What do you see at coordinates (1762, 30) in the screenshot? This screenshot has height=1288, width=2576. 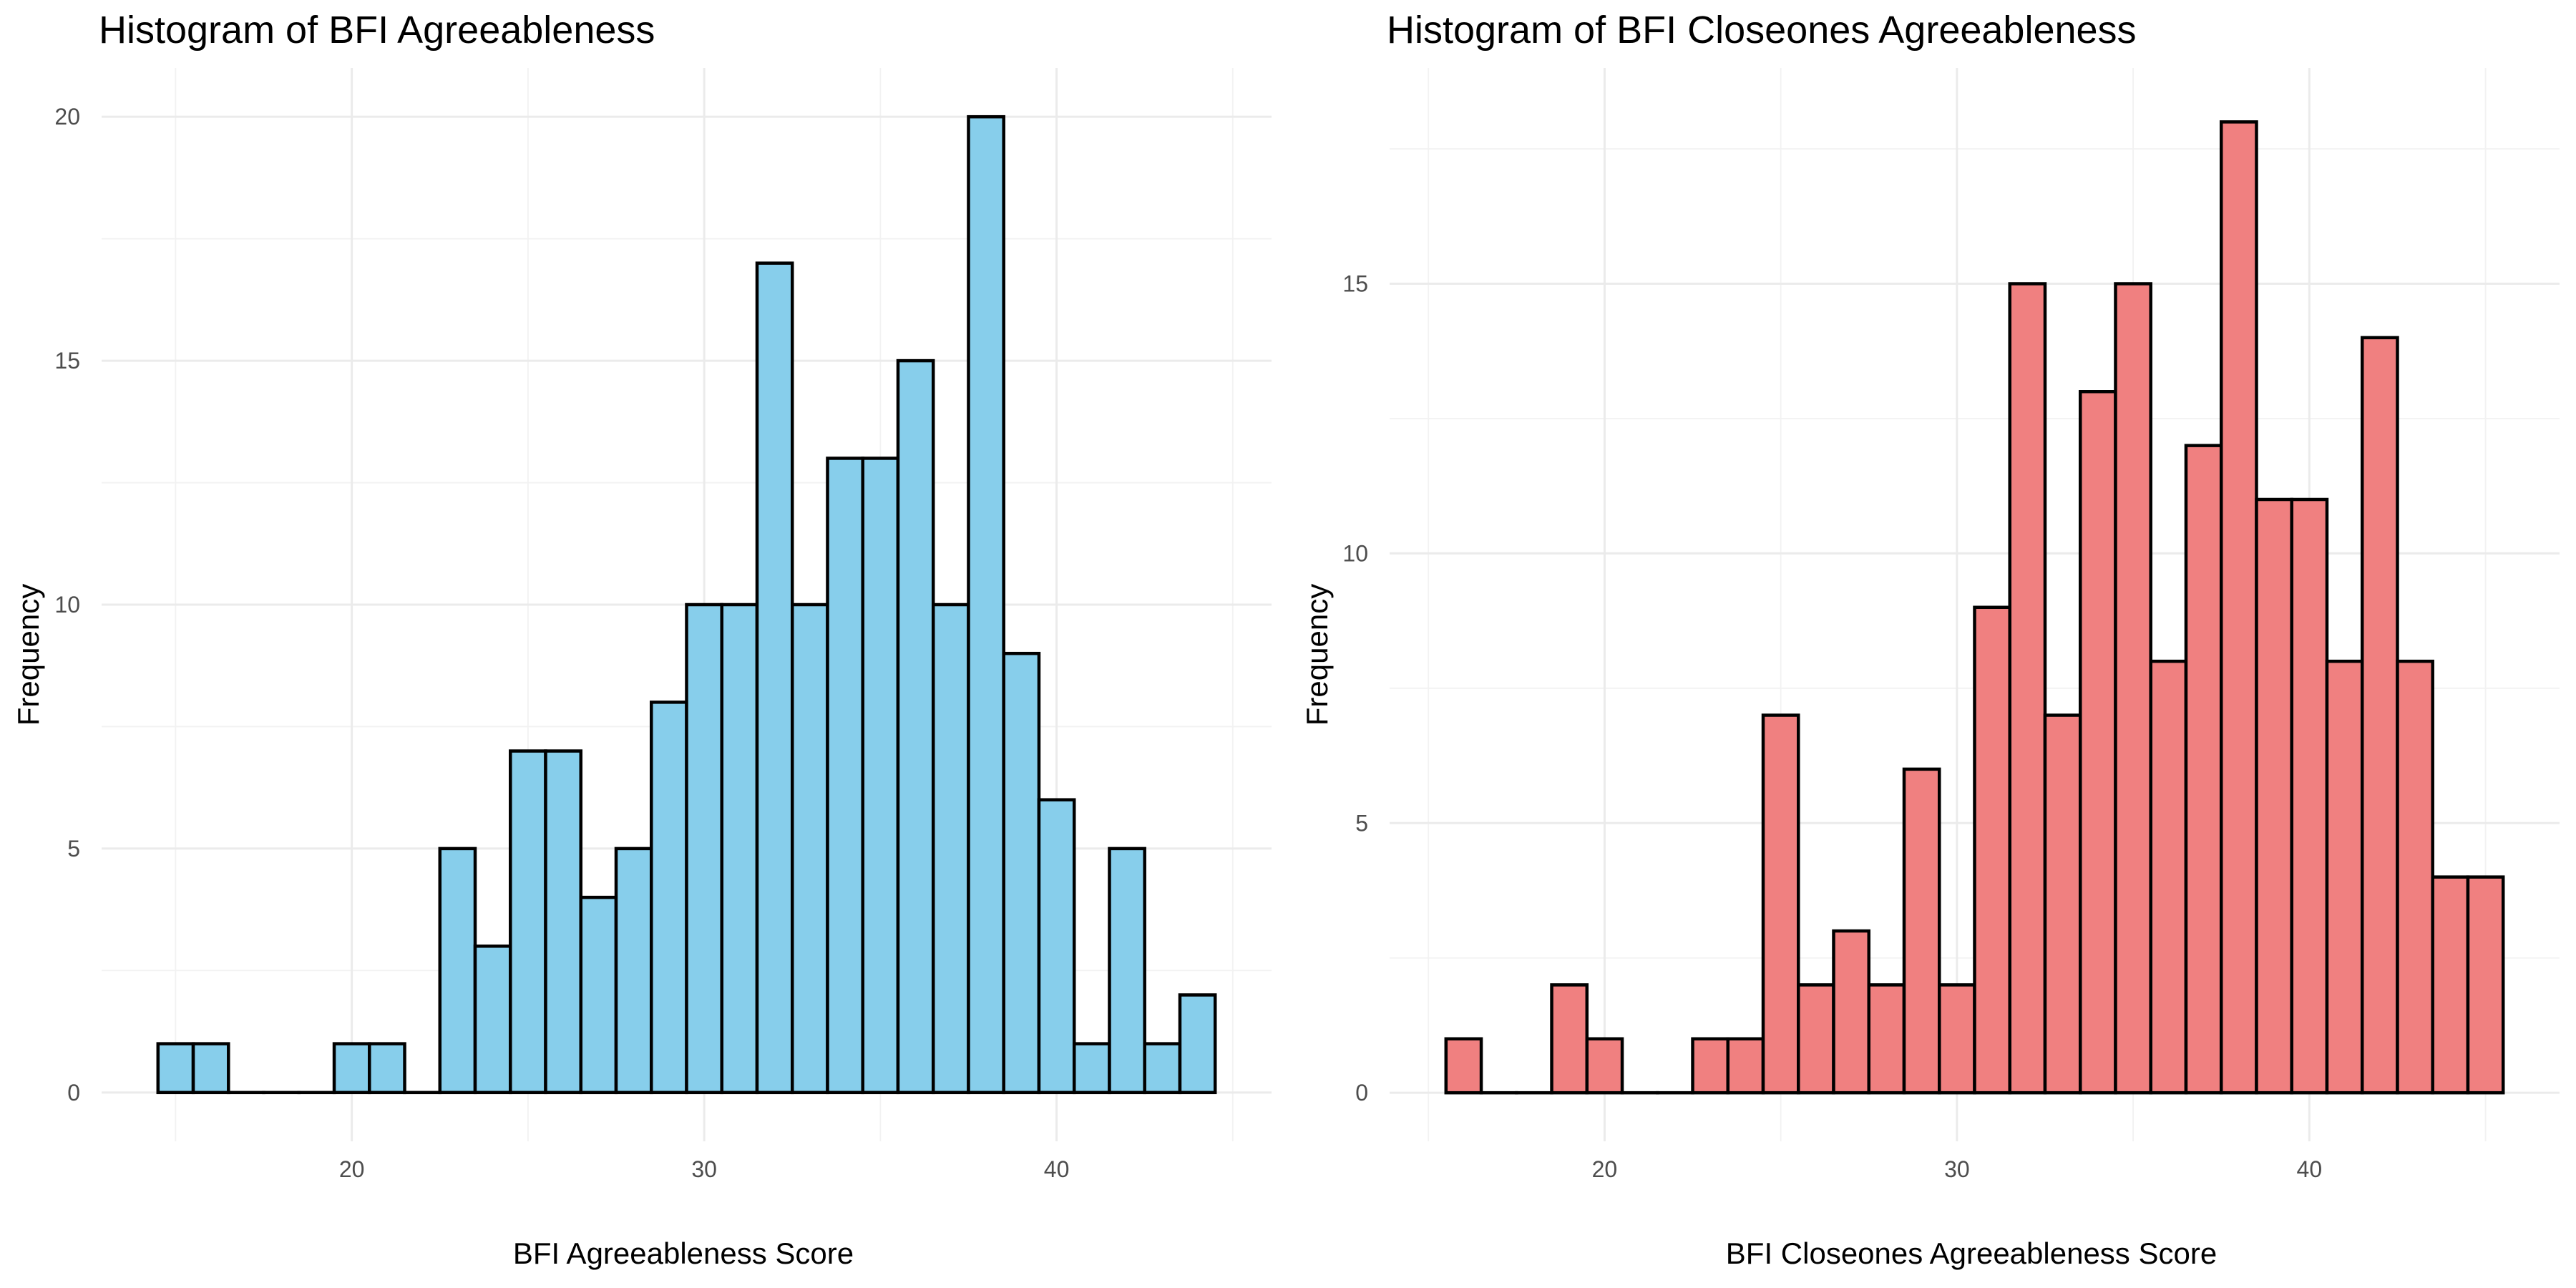 I see `chart-title: Histogram of BFI Closeones Agreeableness` at bounding box center [1762, 30].